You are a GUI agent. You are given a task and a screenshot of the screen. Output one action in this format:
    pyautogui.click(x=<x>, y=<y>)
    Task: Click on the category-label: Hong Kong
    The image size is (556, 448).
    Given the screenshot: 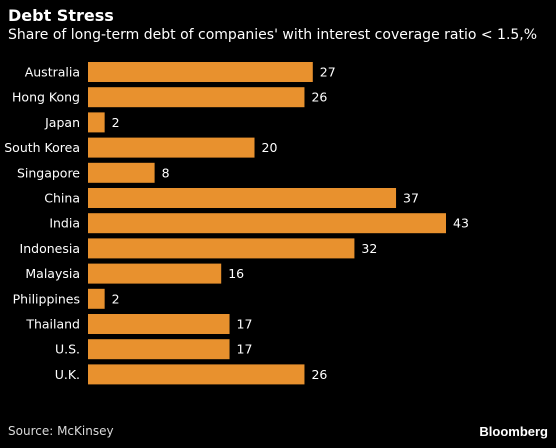 What is the action you would take?
    pyautogui.click(x=46, y=97)
    